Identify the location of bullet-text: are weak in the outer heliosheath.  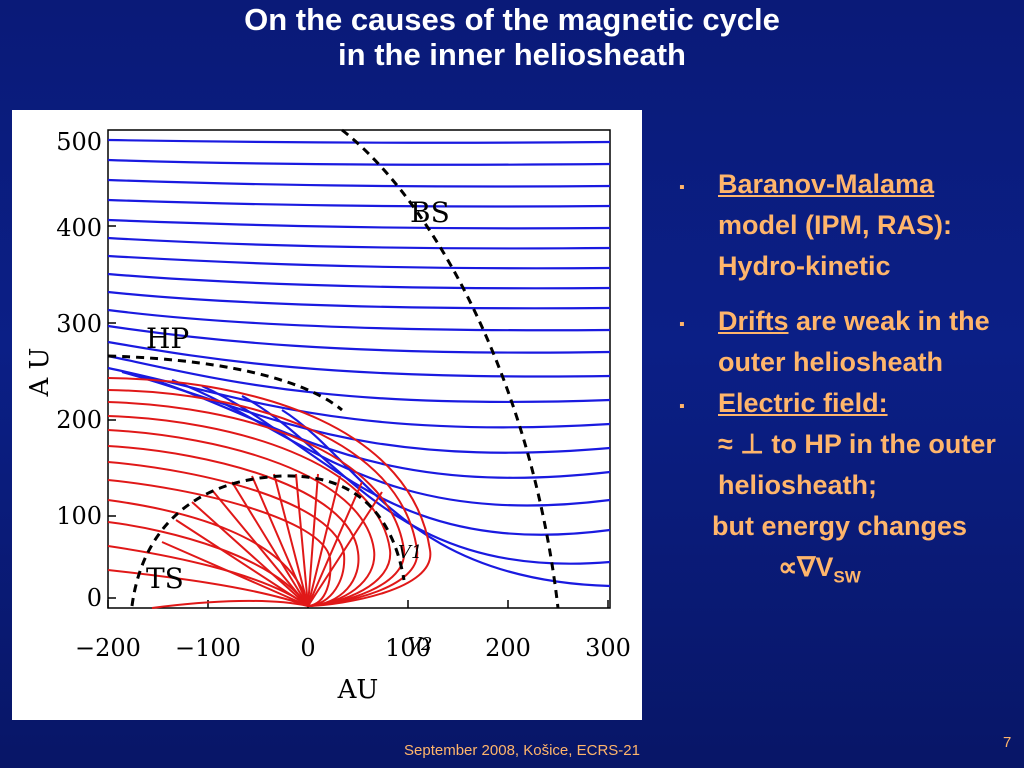
(854, 341).